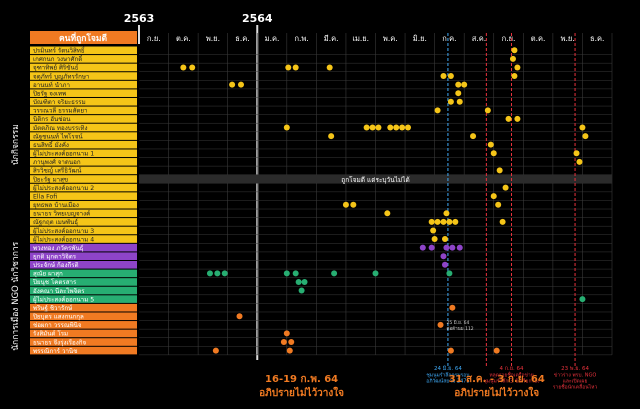  What do you see at coordinates (56, 68) in the screenshot?
I see `row-name: จุฑาทิพย์ ศิริขันธ์` at bounding box center [56, 68].